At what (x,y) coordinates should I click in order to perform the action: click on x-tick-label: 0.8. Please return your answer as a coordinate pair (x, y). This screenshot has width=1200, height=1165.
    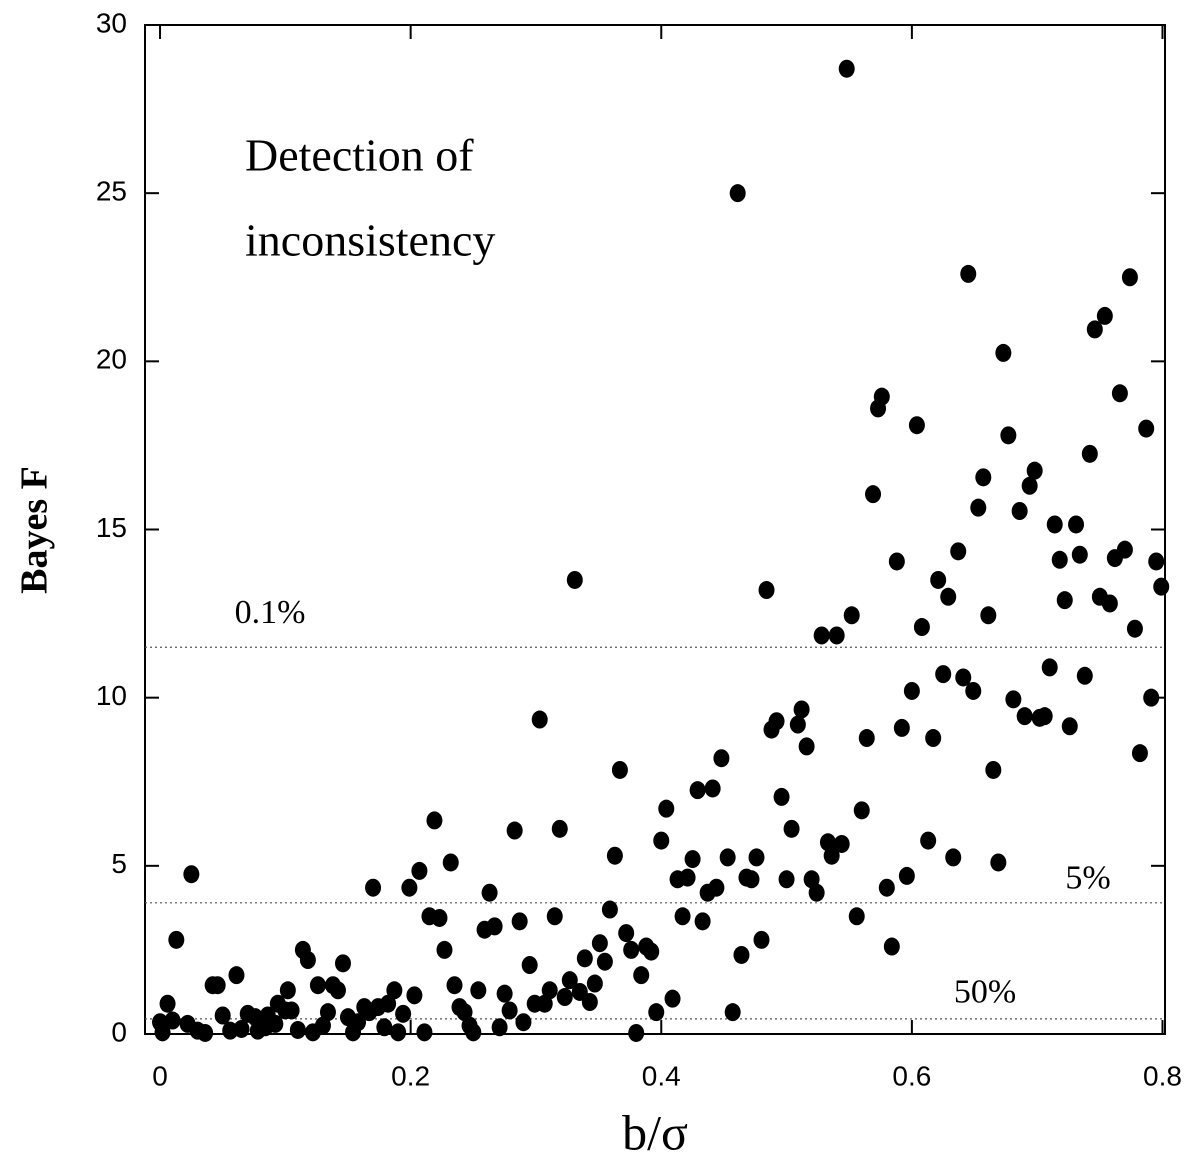
    Looking at the image, I should click on (1162, 1075).